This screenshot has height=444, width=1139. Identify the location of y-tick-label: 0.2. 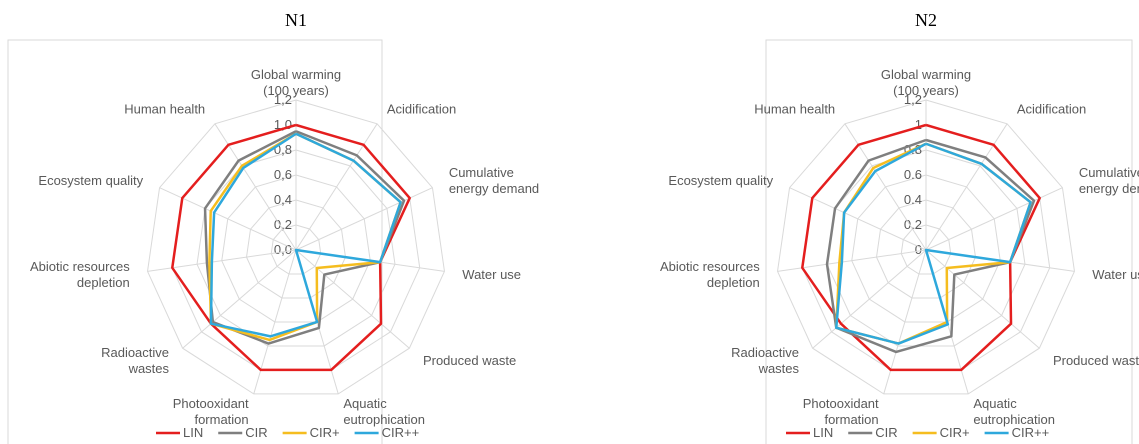
(913, 224).